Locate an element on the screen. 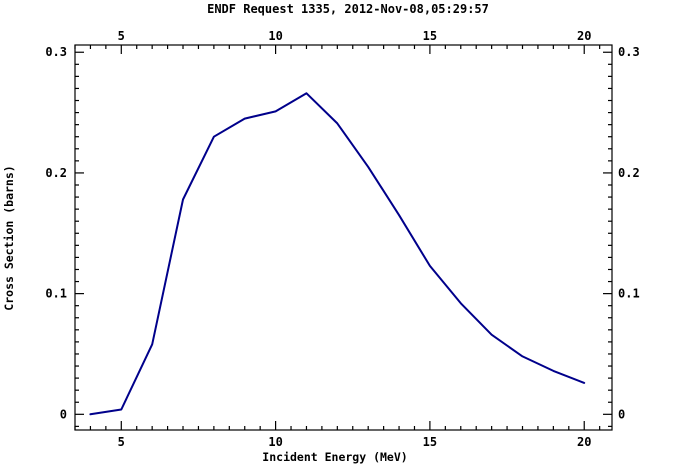  y-tick-label-right: 0 is located at coordinates (621, 414).